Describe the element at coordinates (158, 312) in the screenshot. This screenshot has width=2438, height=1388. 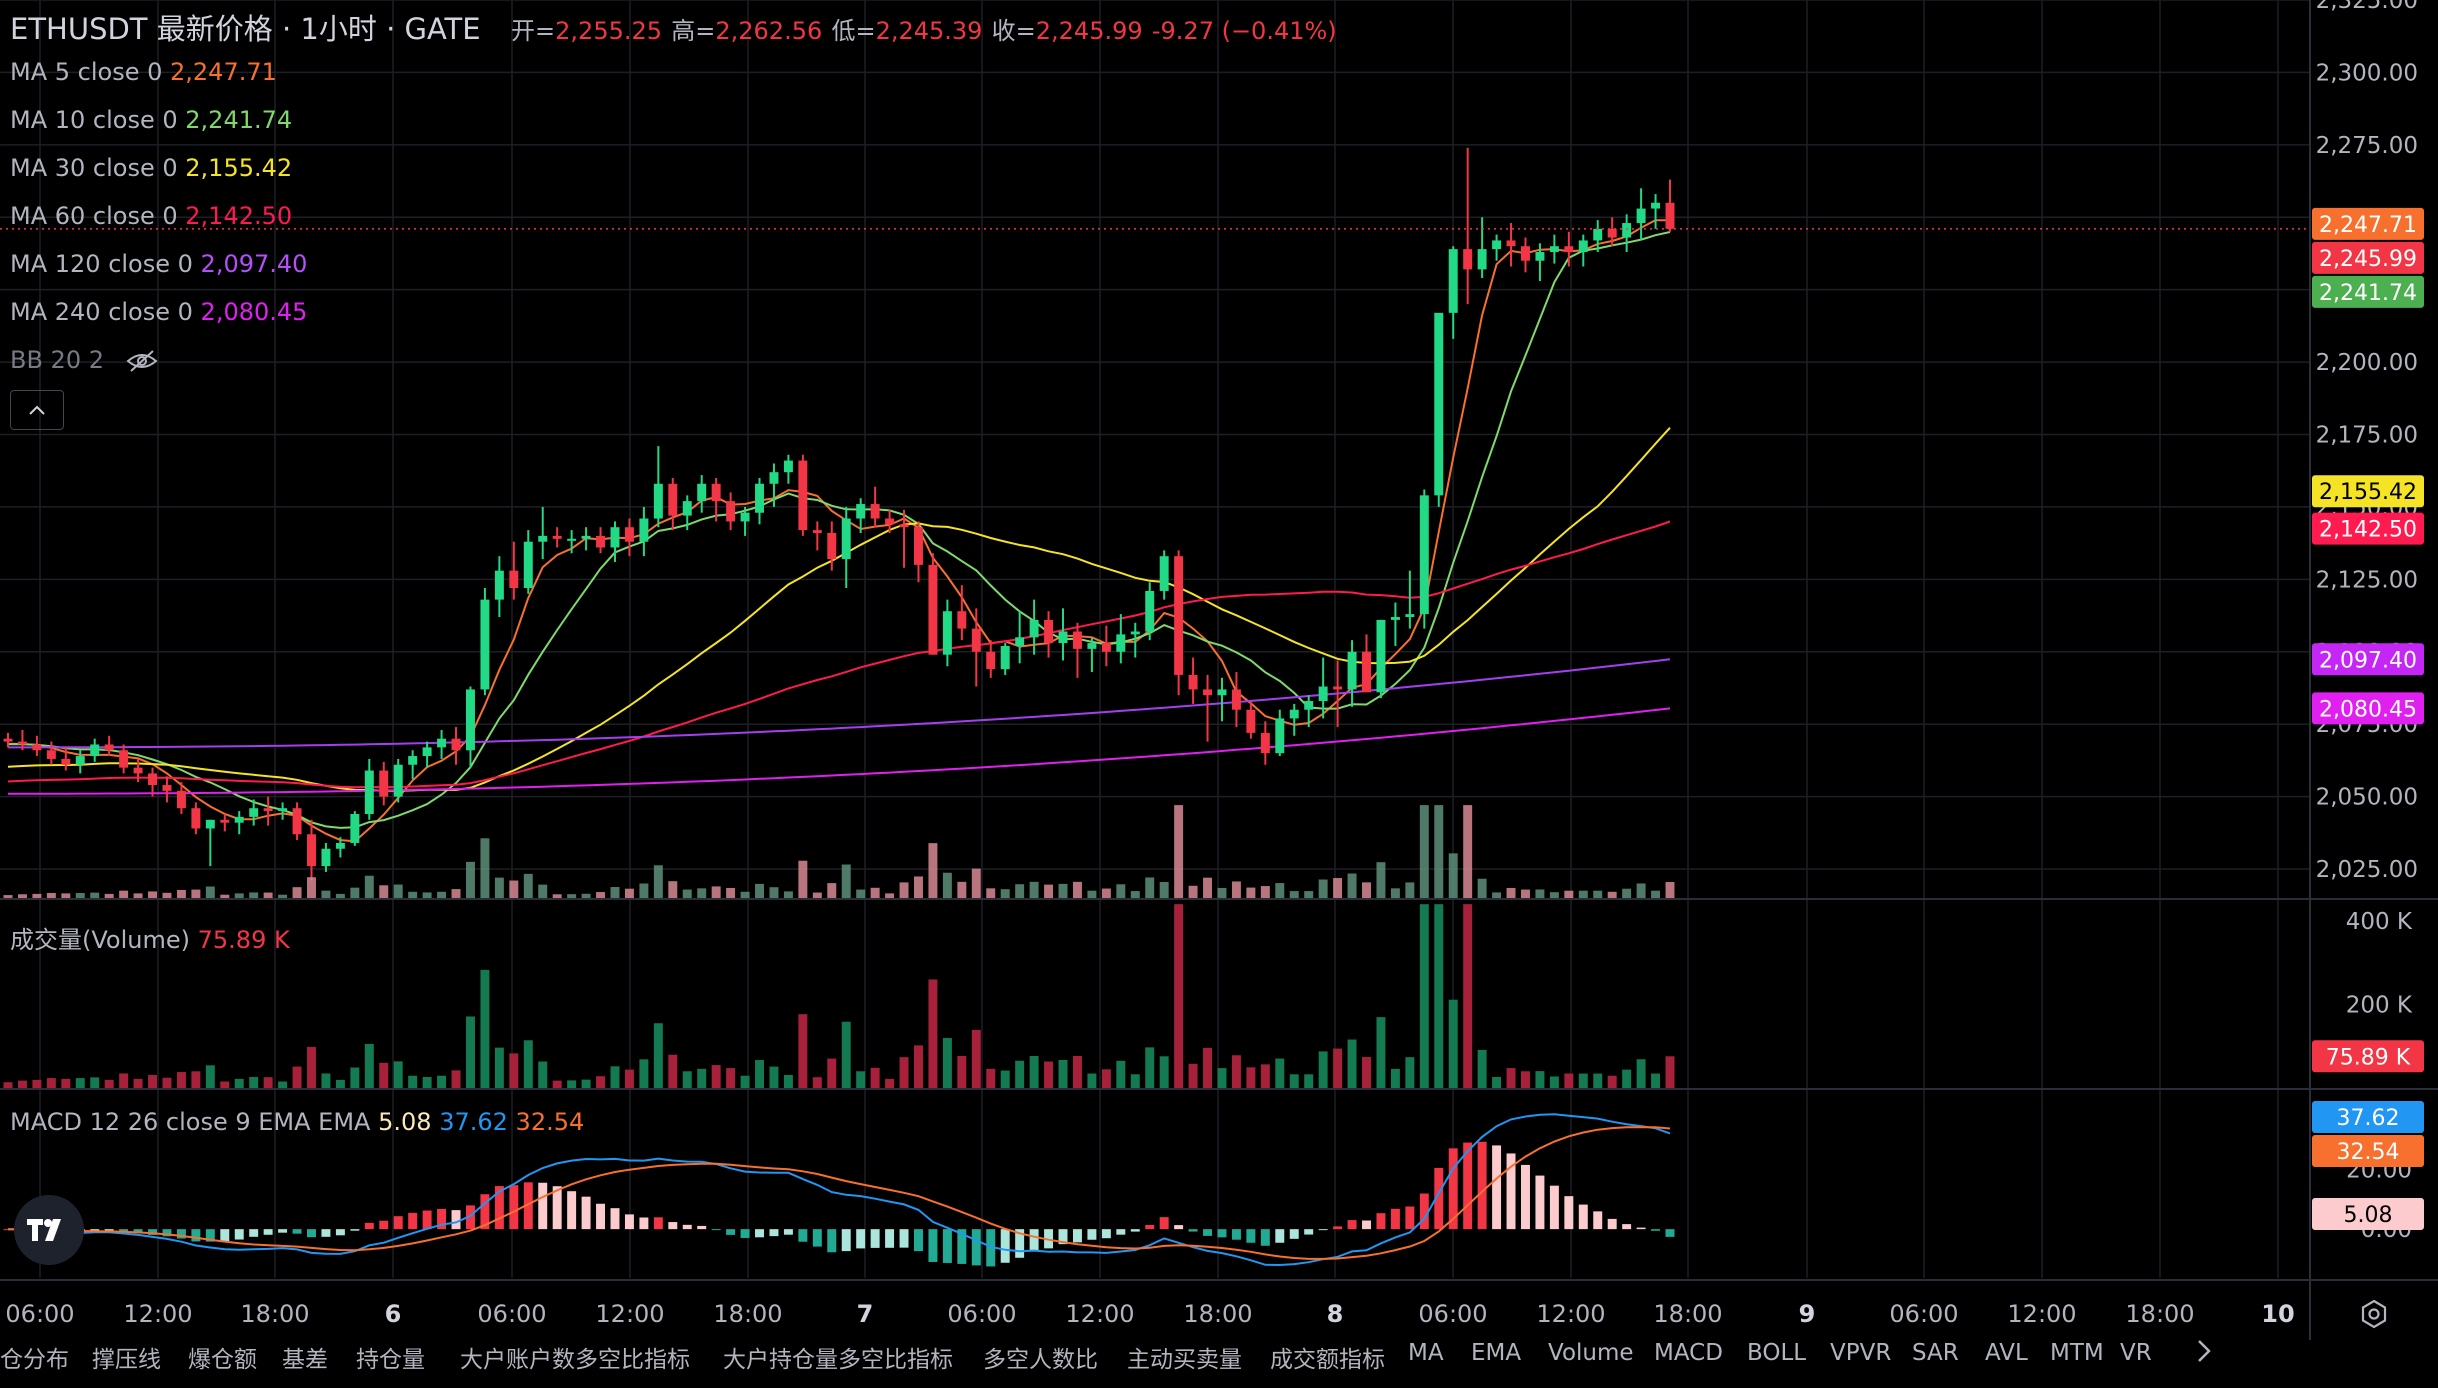
I see `ma240-legend: MA 240 close 0 2,080.45` at that location.